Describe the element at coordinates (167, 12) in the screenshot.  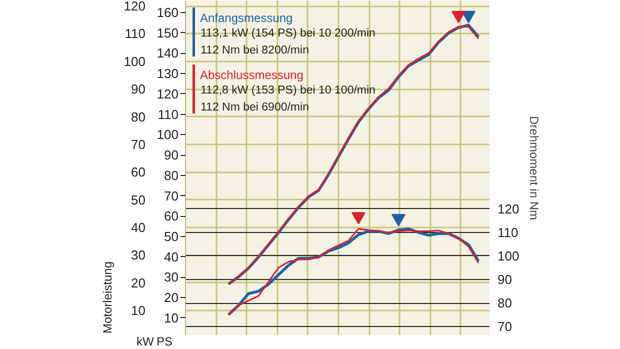
I see `y2-tick-label: 160` at that location.